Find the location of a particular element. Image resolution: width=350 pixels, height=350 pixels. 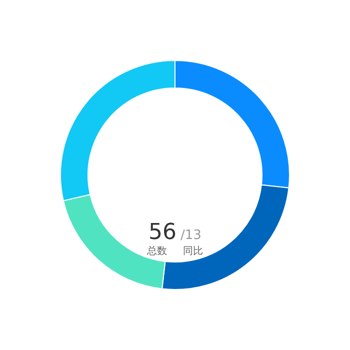

text: /13 is located at coordinates (191, 235).